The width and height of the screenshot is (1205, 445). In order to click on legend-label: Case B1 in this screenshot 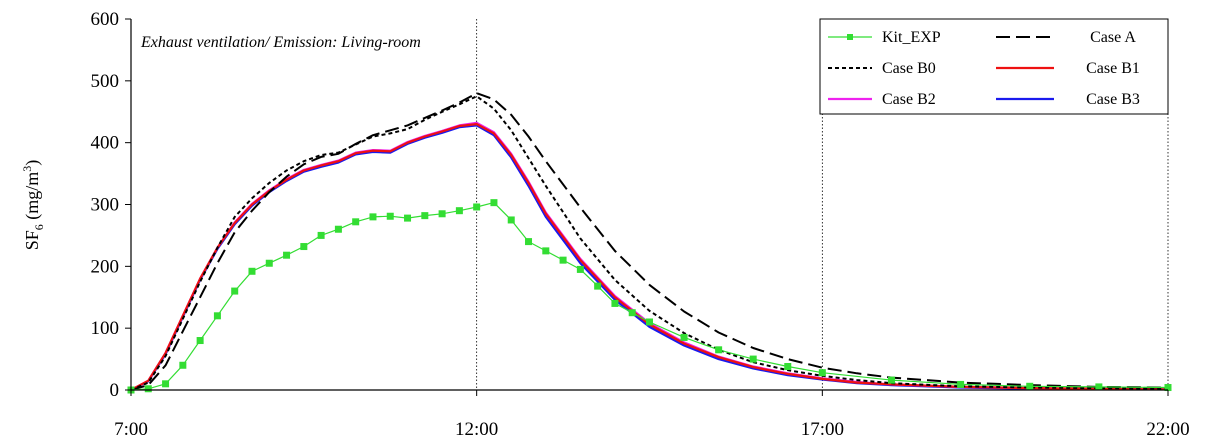, I will do `click(1113, 68)`.